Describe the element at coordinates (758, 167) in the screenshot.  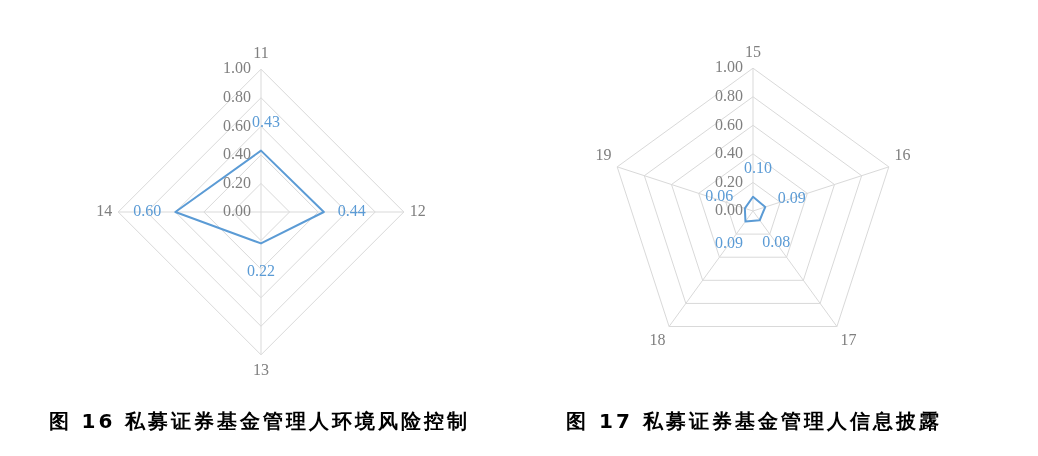
I see `data-label: 0.10` at that location.